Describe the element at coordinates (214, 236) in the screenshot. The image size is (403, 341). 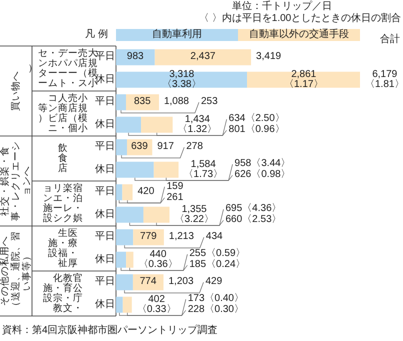
I see `data-label: 434` at that location.